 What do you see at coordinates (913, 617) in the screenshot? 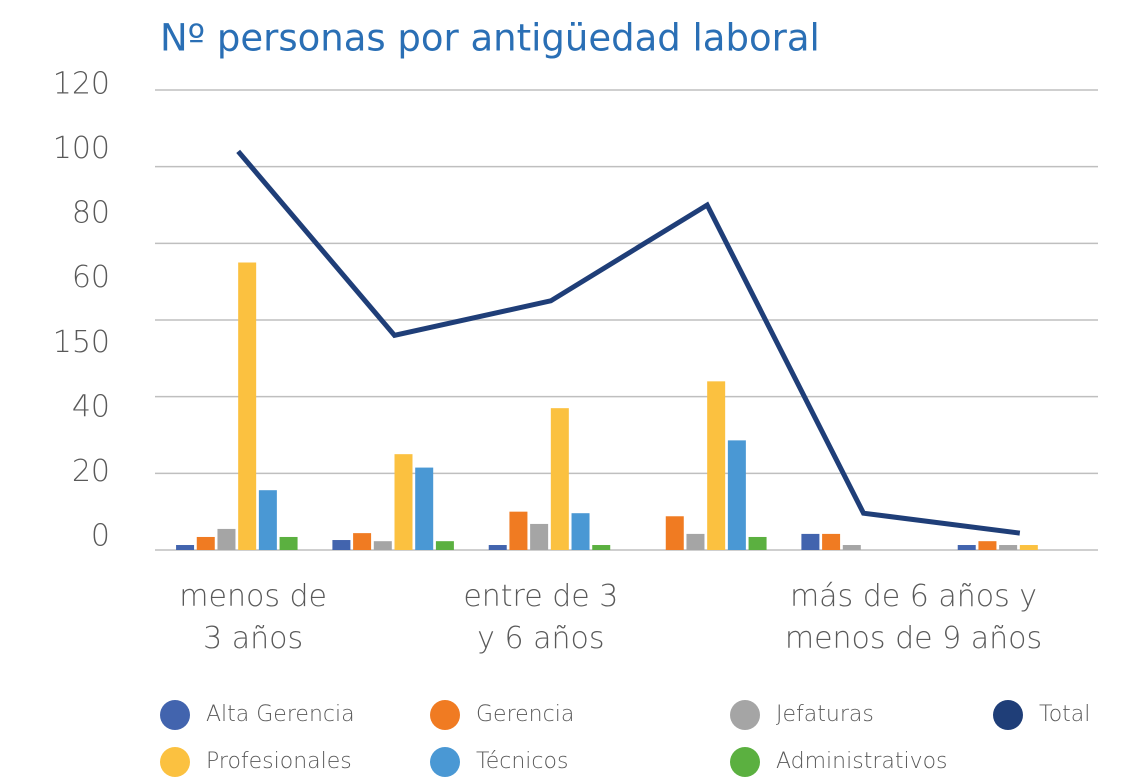
I see `x-tick-label: más de 6 años y menos de 9 años` at bounding box center [913, 617].